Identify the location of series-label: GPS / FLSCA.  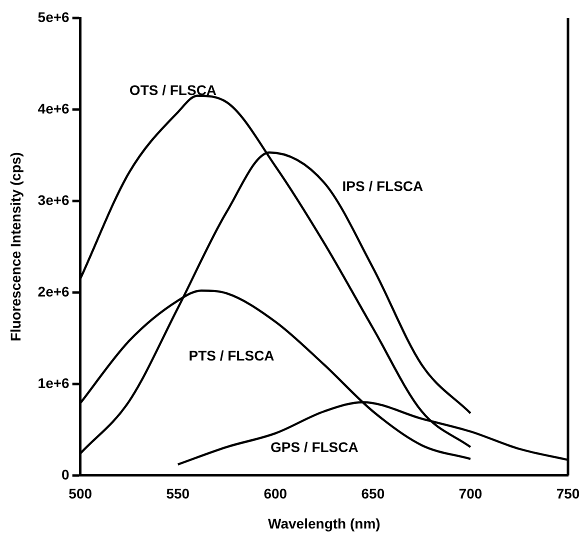
(314, 446).